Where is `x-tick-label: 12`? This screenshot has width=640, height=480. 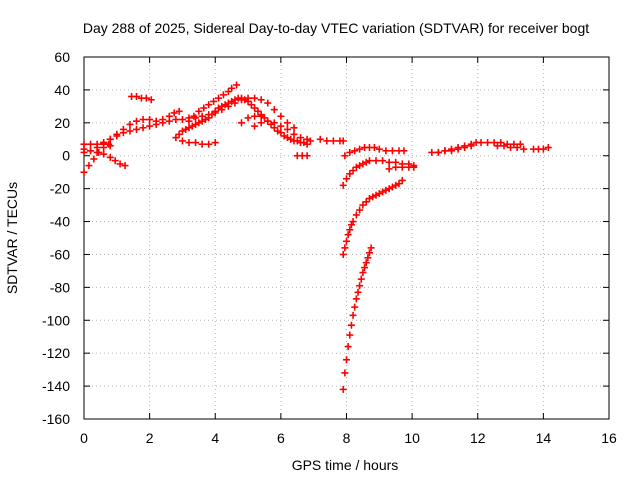 x-tick-label: 12 is located at coordinates (478, 438).